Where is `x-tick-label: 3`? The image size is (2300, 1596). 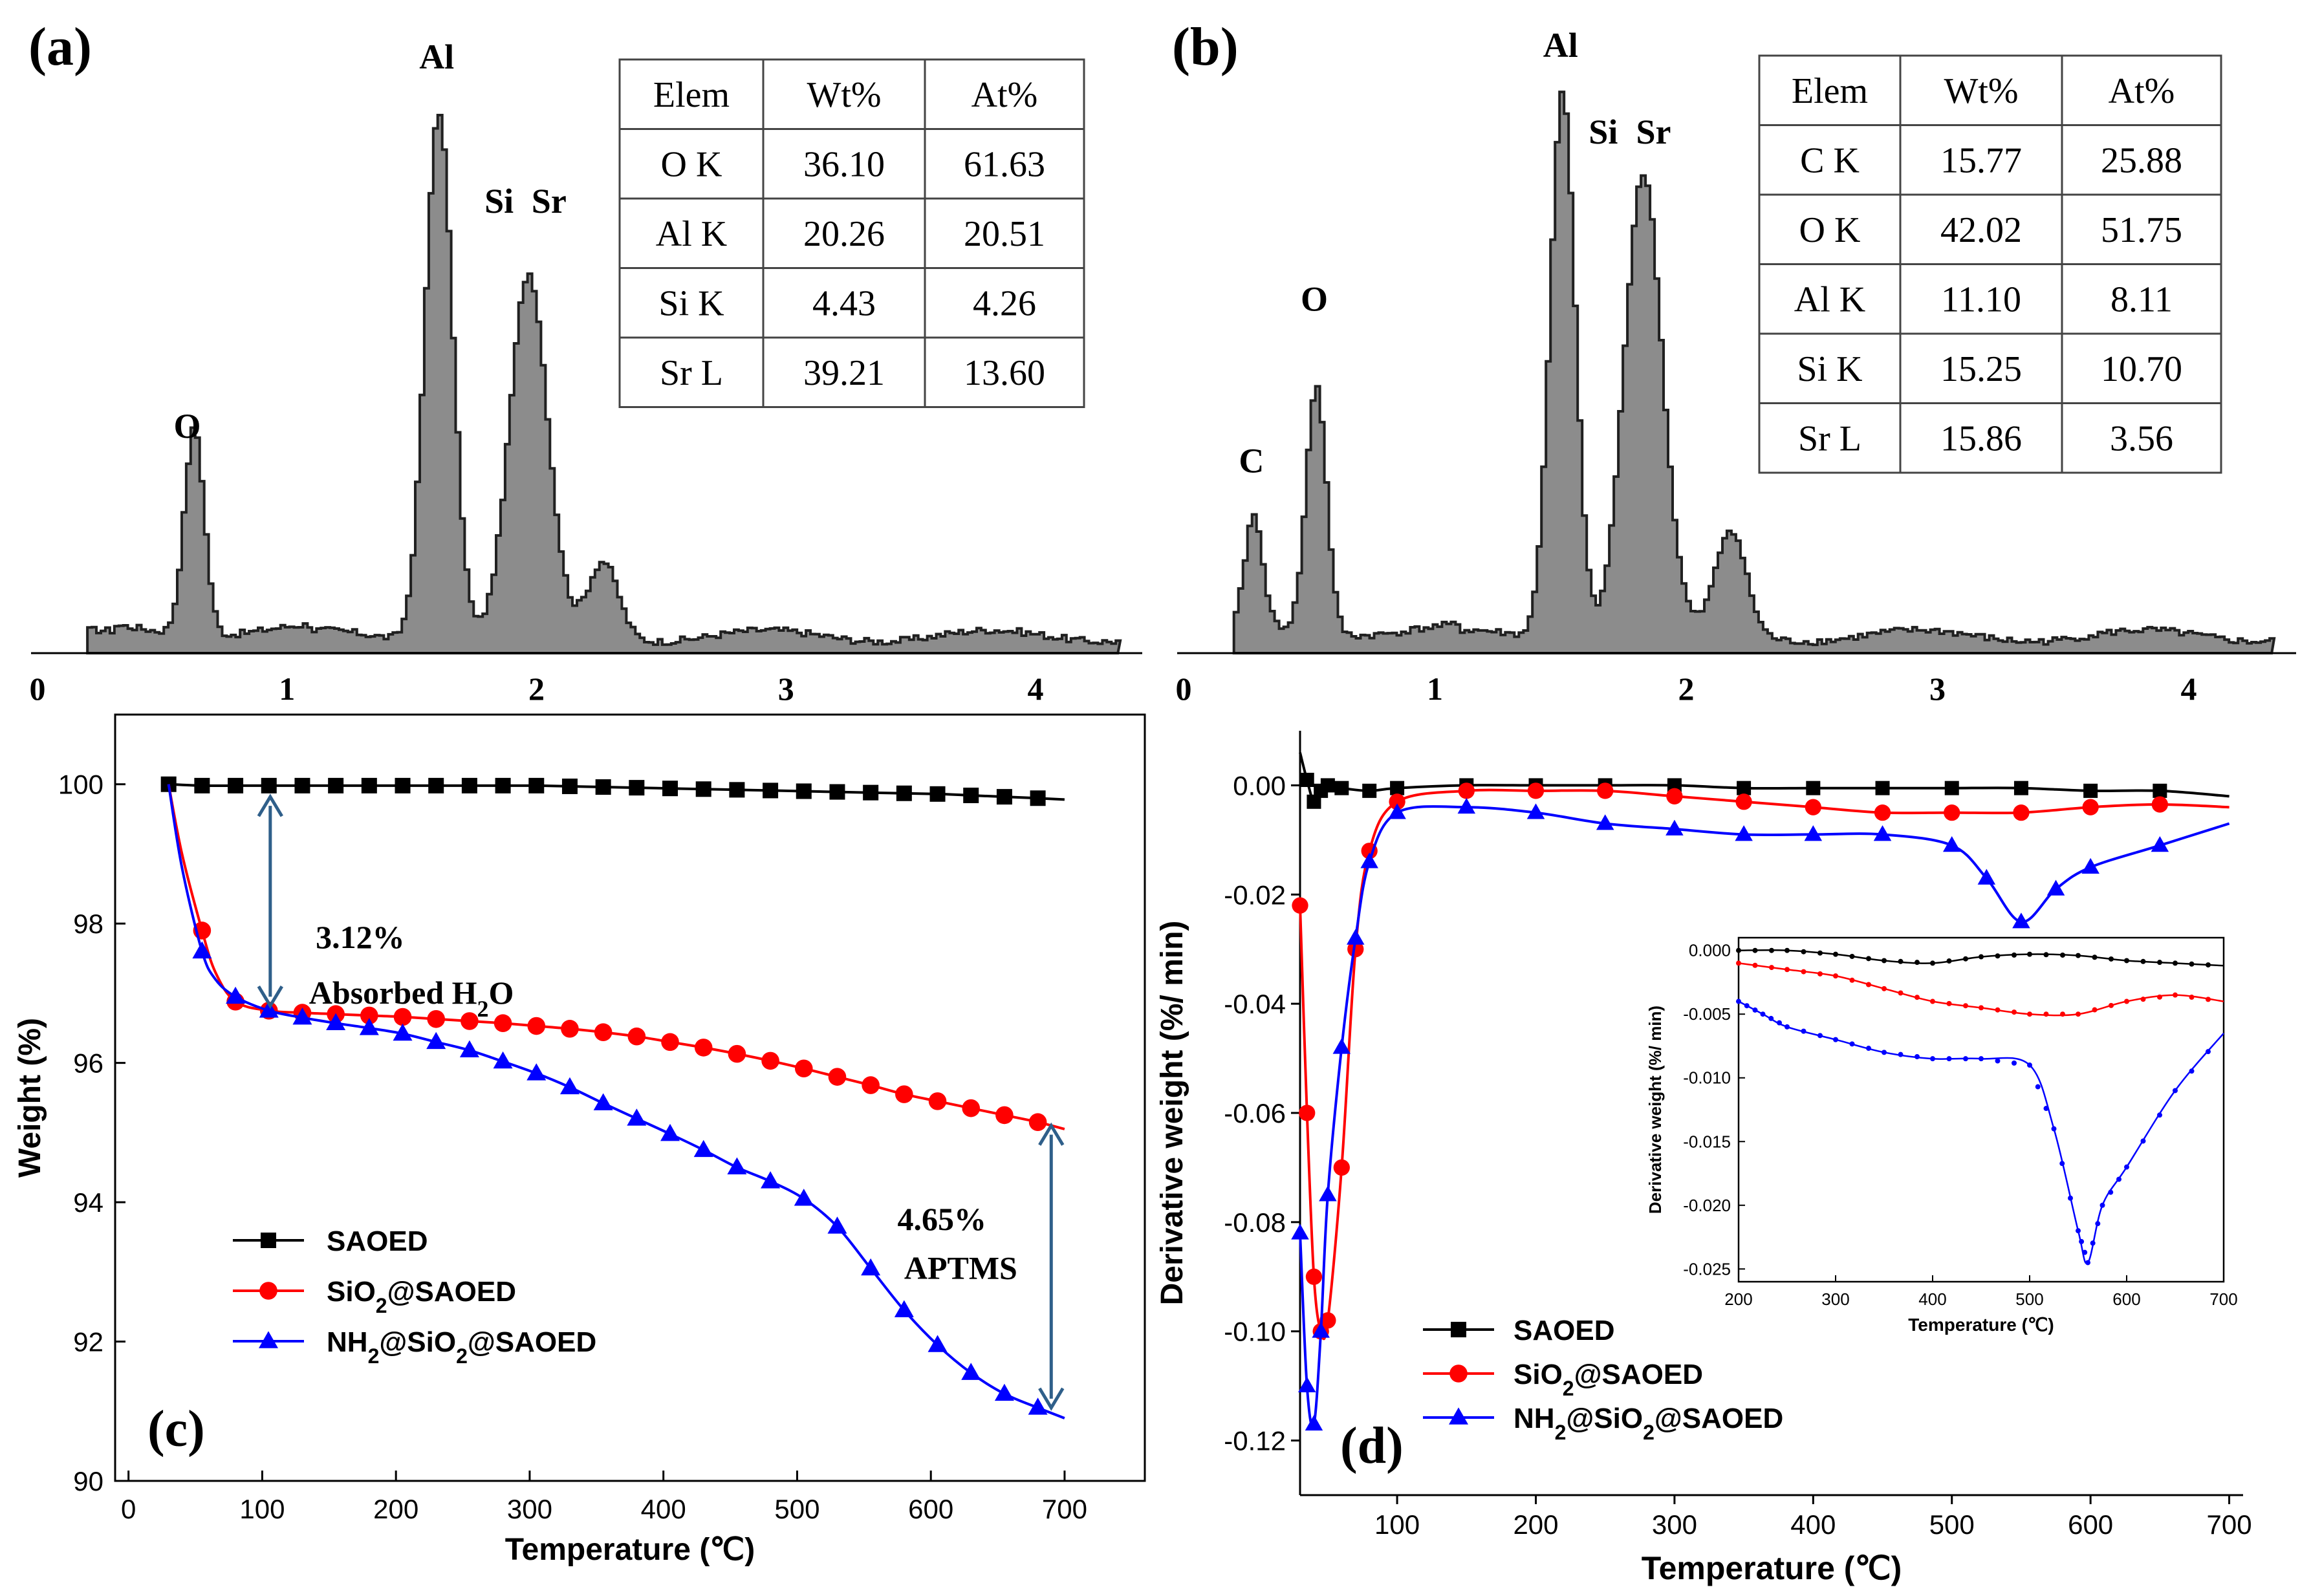
x-tick-label: 3 is located at coordinates (1938, 689).